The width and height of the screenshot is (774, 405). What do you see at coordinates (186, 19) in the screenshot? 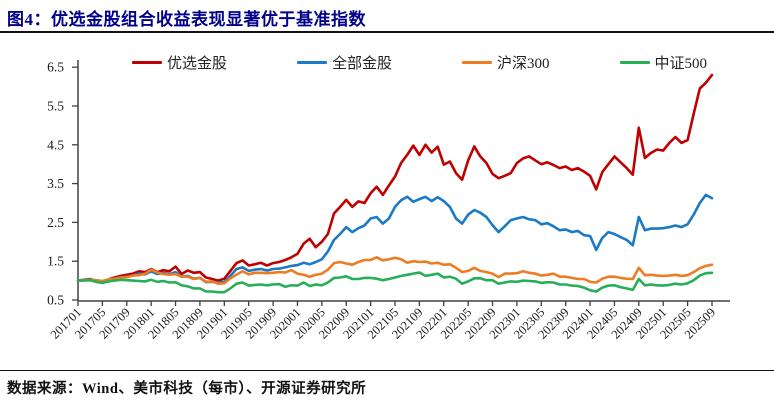
I see `figure-title: 图4：优选金股组合收益表现显著优于基准指数` at bounding box center [186, 19].